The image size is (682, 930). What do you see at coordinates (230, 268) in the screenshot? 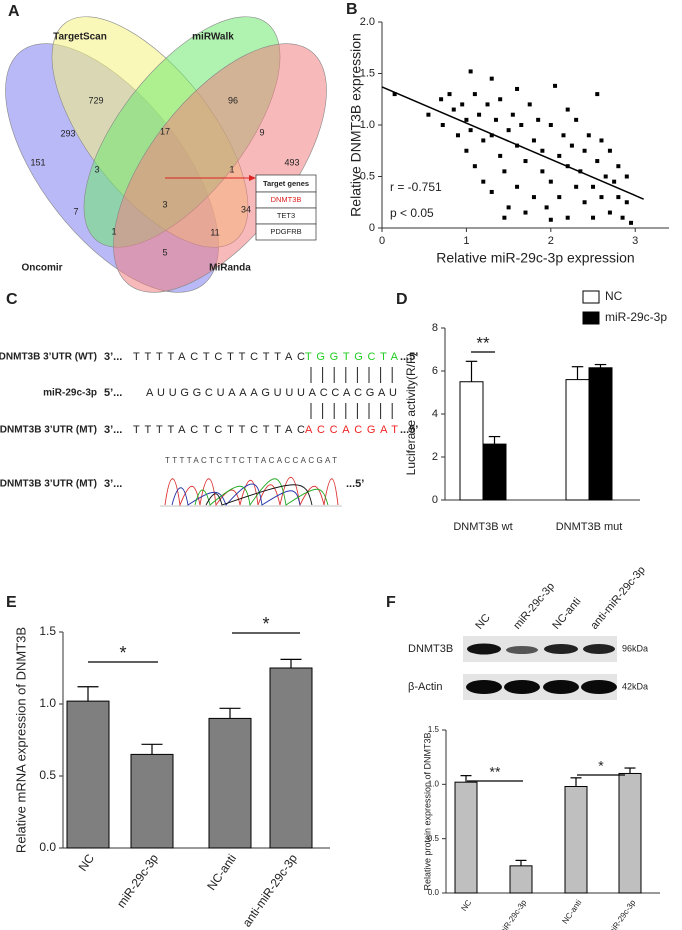
I see `set-label: MiRanda` at bounding box center [230, 268].